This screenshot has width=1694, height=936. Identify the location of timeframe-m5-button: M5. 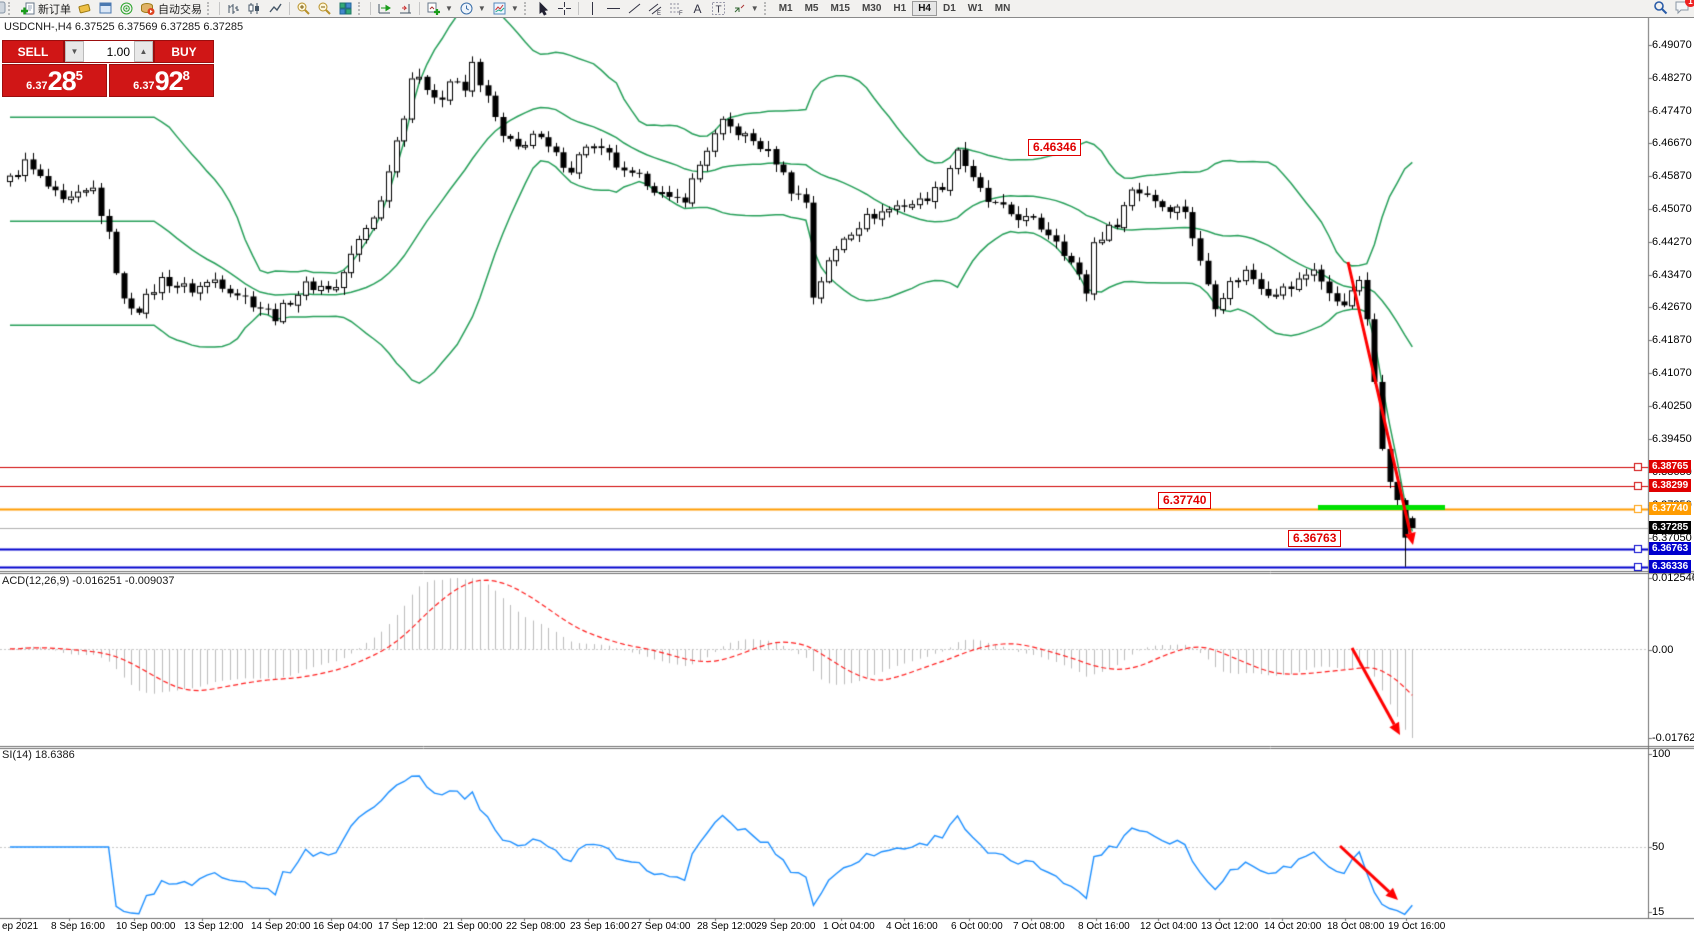
(811, 8).